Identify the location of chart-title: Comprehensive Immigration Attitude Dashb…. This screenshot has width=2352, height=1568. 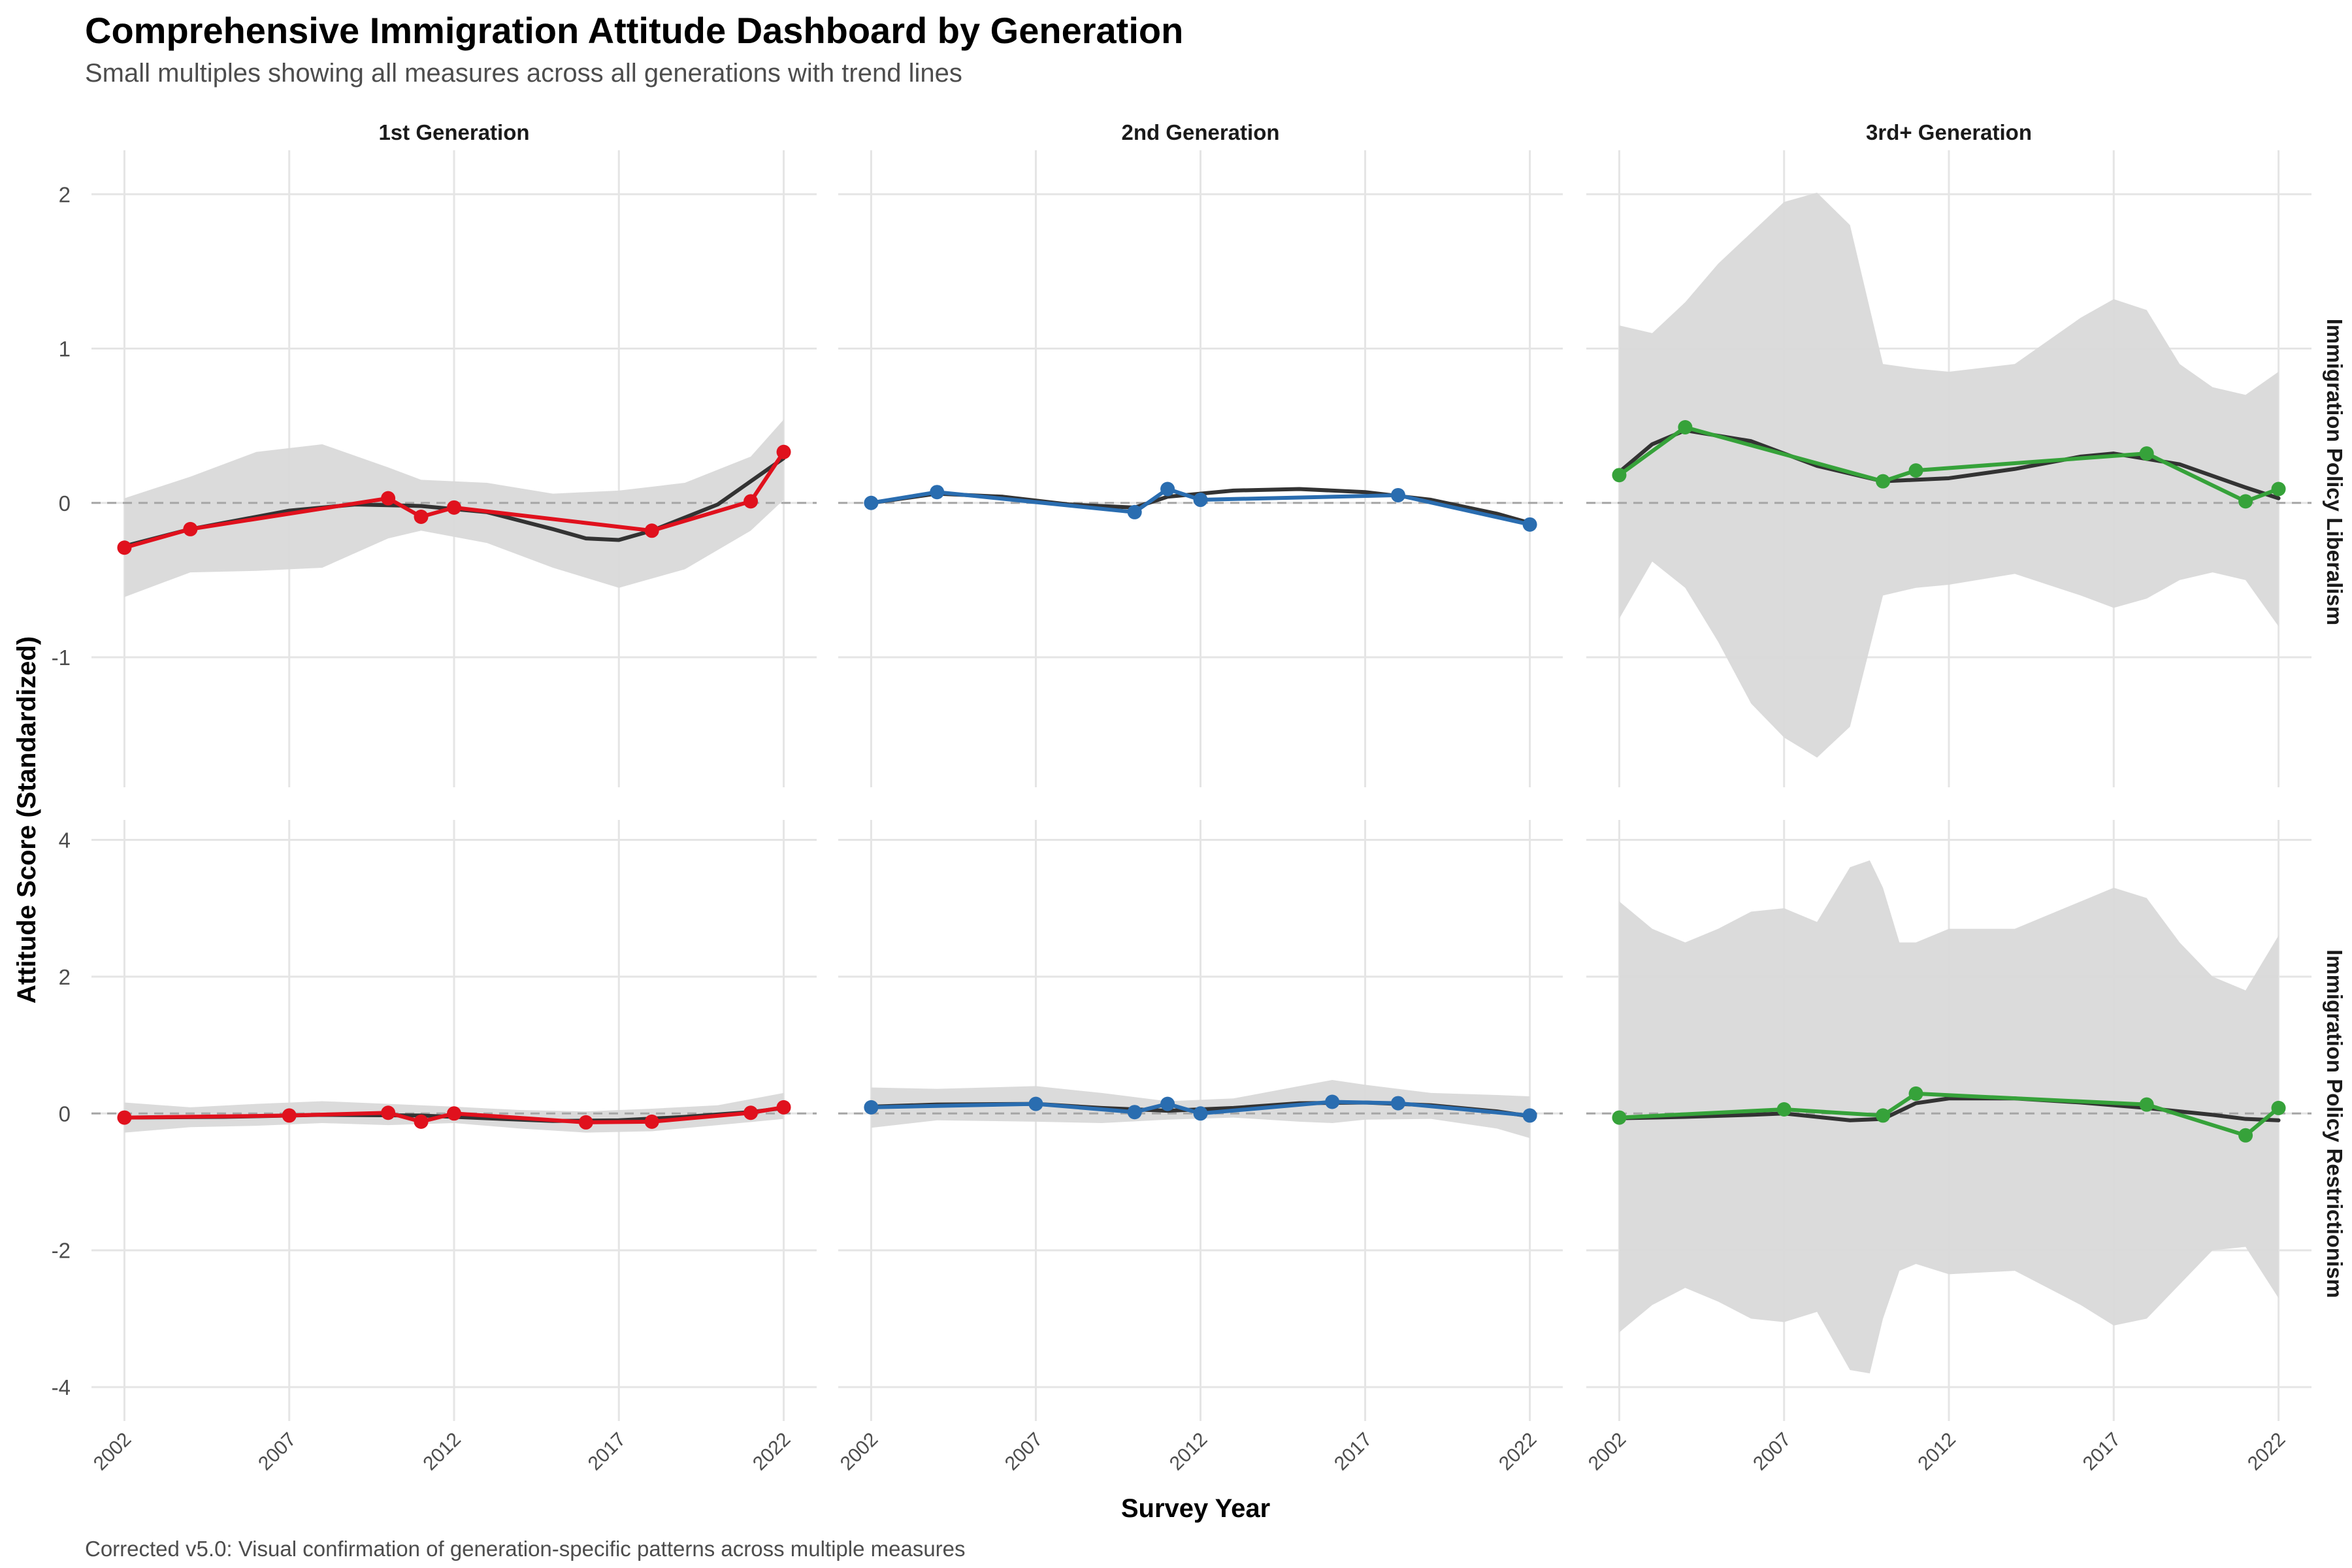
(634, 30).